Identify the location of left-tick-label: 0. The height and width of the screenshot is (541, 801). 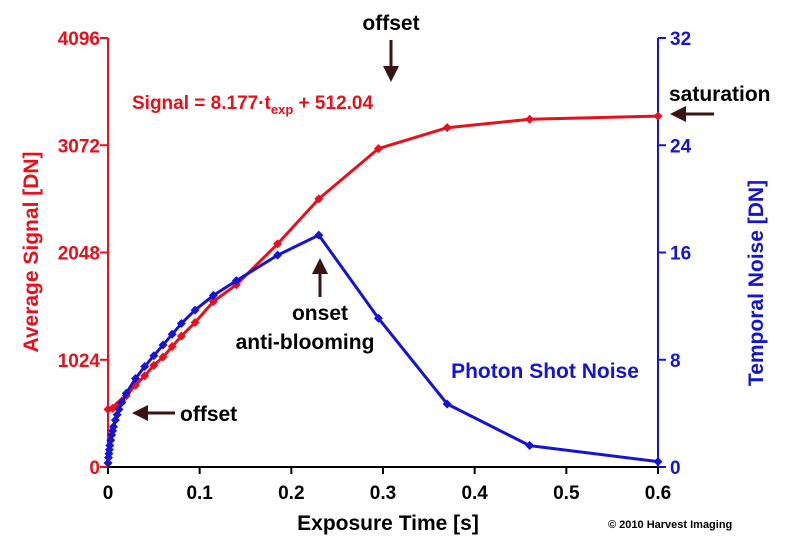
(94, 468).